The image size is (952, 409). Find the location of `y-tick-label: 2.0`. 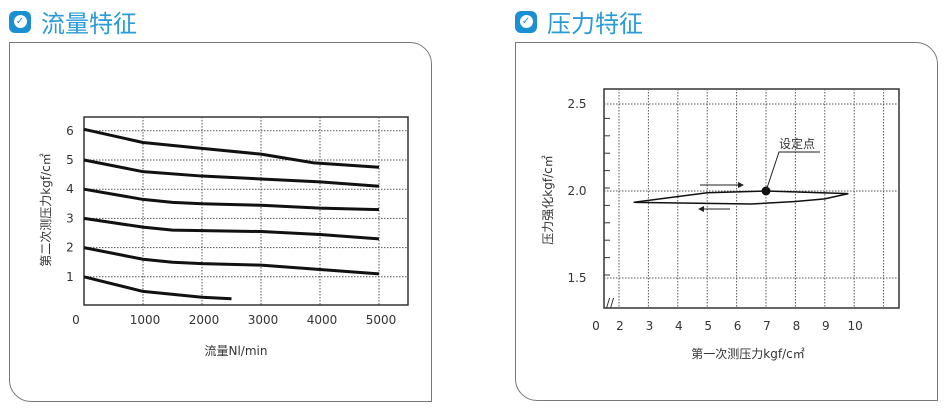

y-tick-label: 2.0 is located at coordinates (576, 191).